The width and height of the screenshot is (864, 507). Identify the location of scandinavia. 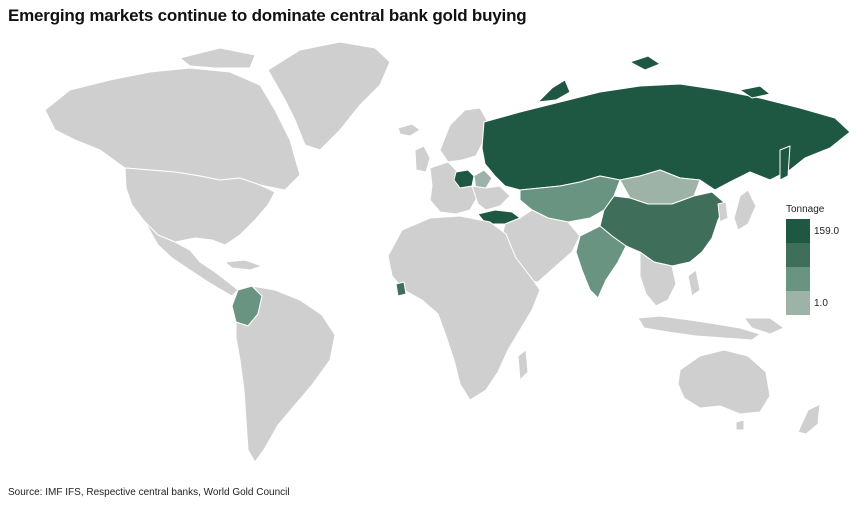
(464, 135).